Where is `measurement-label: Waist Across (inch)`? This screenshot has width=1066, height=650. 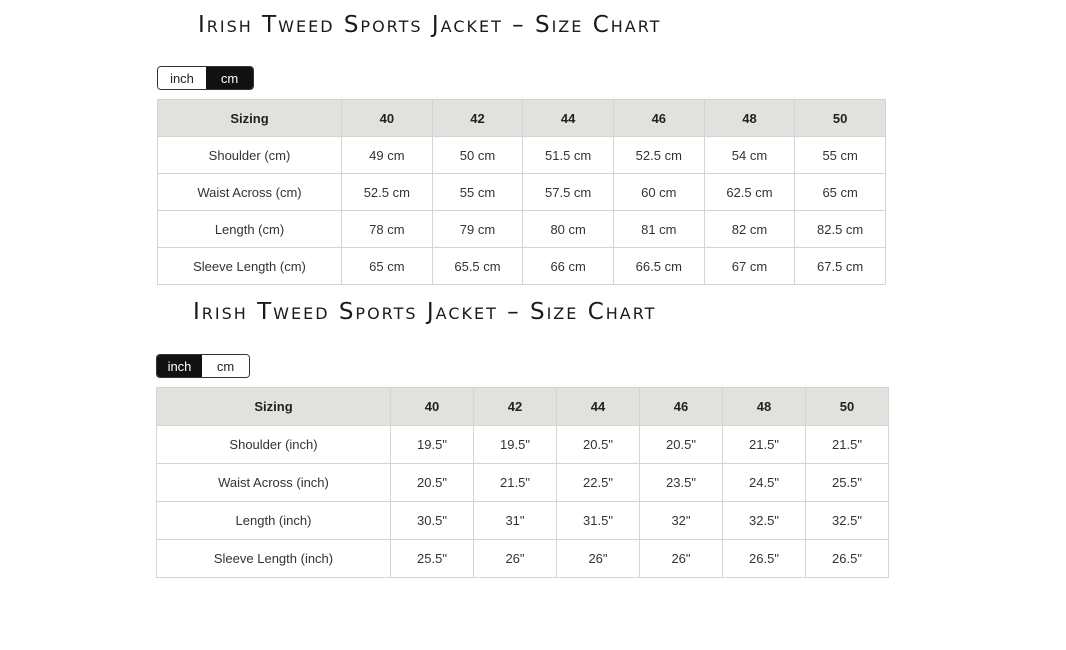 measurement-label: Waist Across (inch) is located at coordinates (273, 482).